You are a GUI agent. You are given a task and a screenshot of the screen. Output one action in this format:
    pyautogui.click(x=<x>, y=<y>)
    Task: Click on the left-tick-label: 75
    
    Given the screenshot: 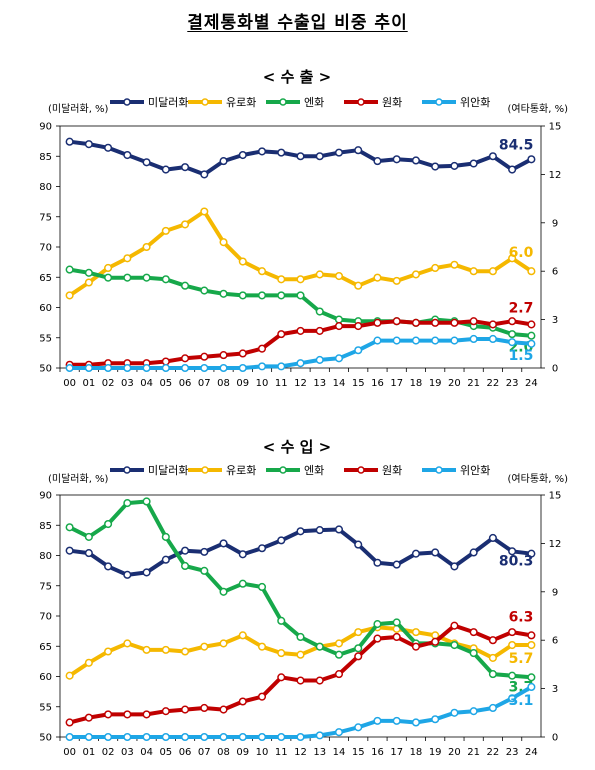 What is the action you would take?
    pyautogui.click(x=45, y=586)
    